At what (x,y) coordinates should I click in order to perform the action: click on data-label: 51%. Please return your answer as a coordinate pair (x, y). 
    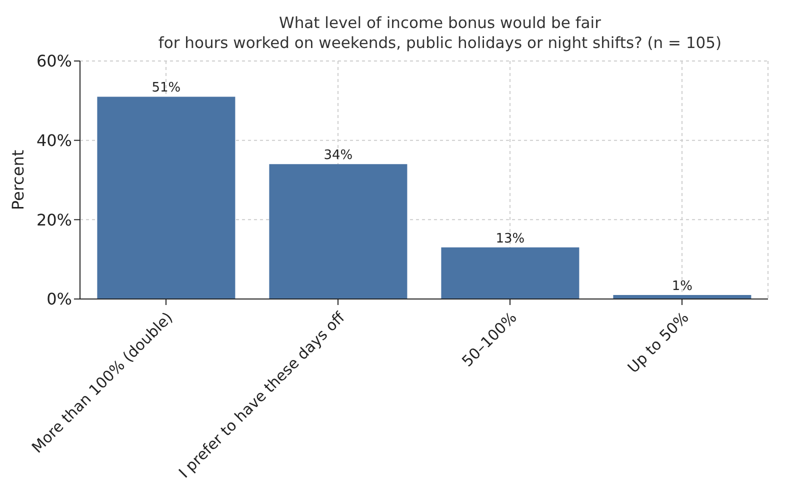
    Looking at the image, I should click on (166, 88).